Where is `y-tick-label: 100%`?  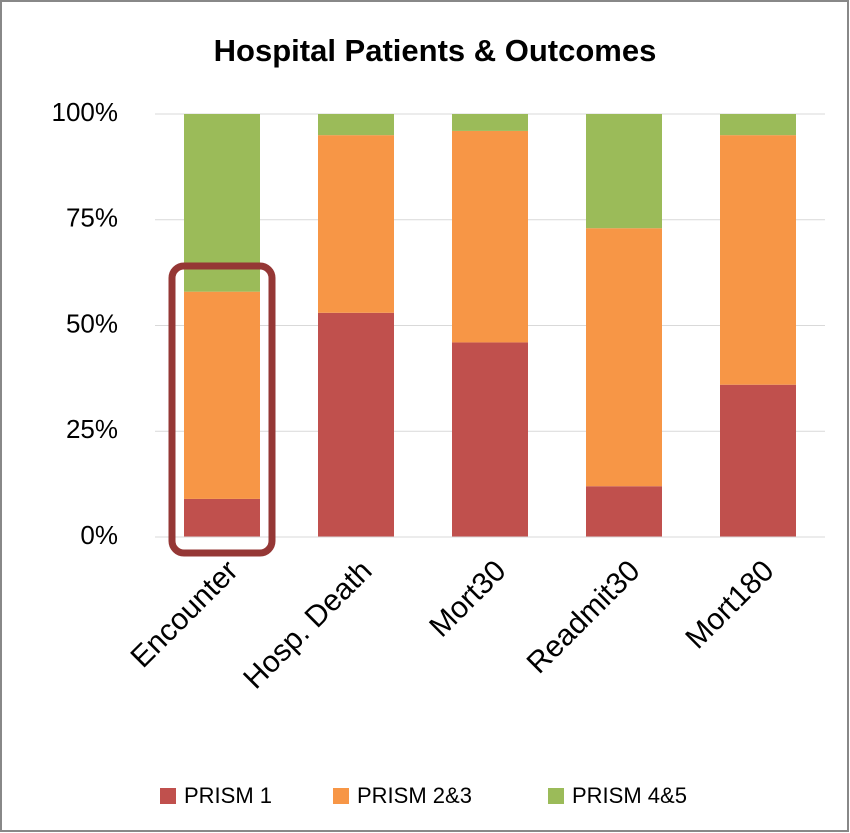
y-tick-label: 100% is located at coordinates (85, 112).